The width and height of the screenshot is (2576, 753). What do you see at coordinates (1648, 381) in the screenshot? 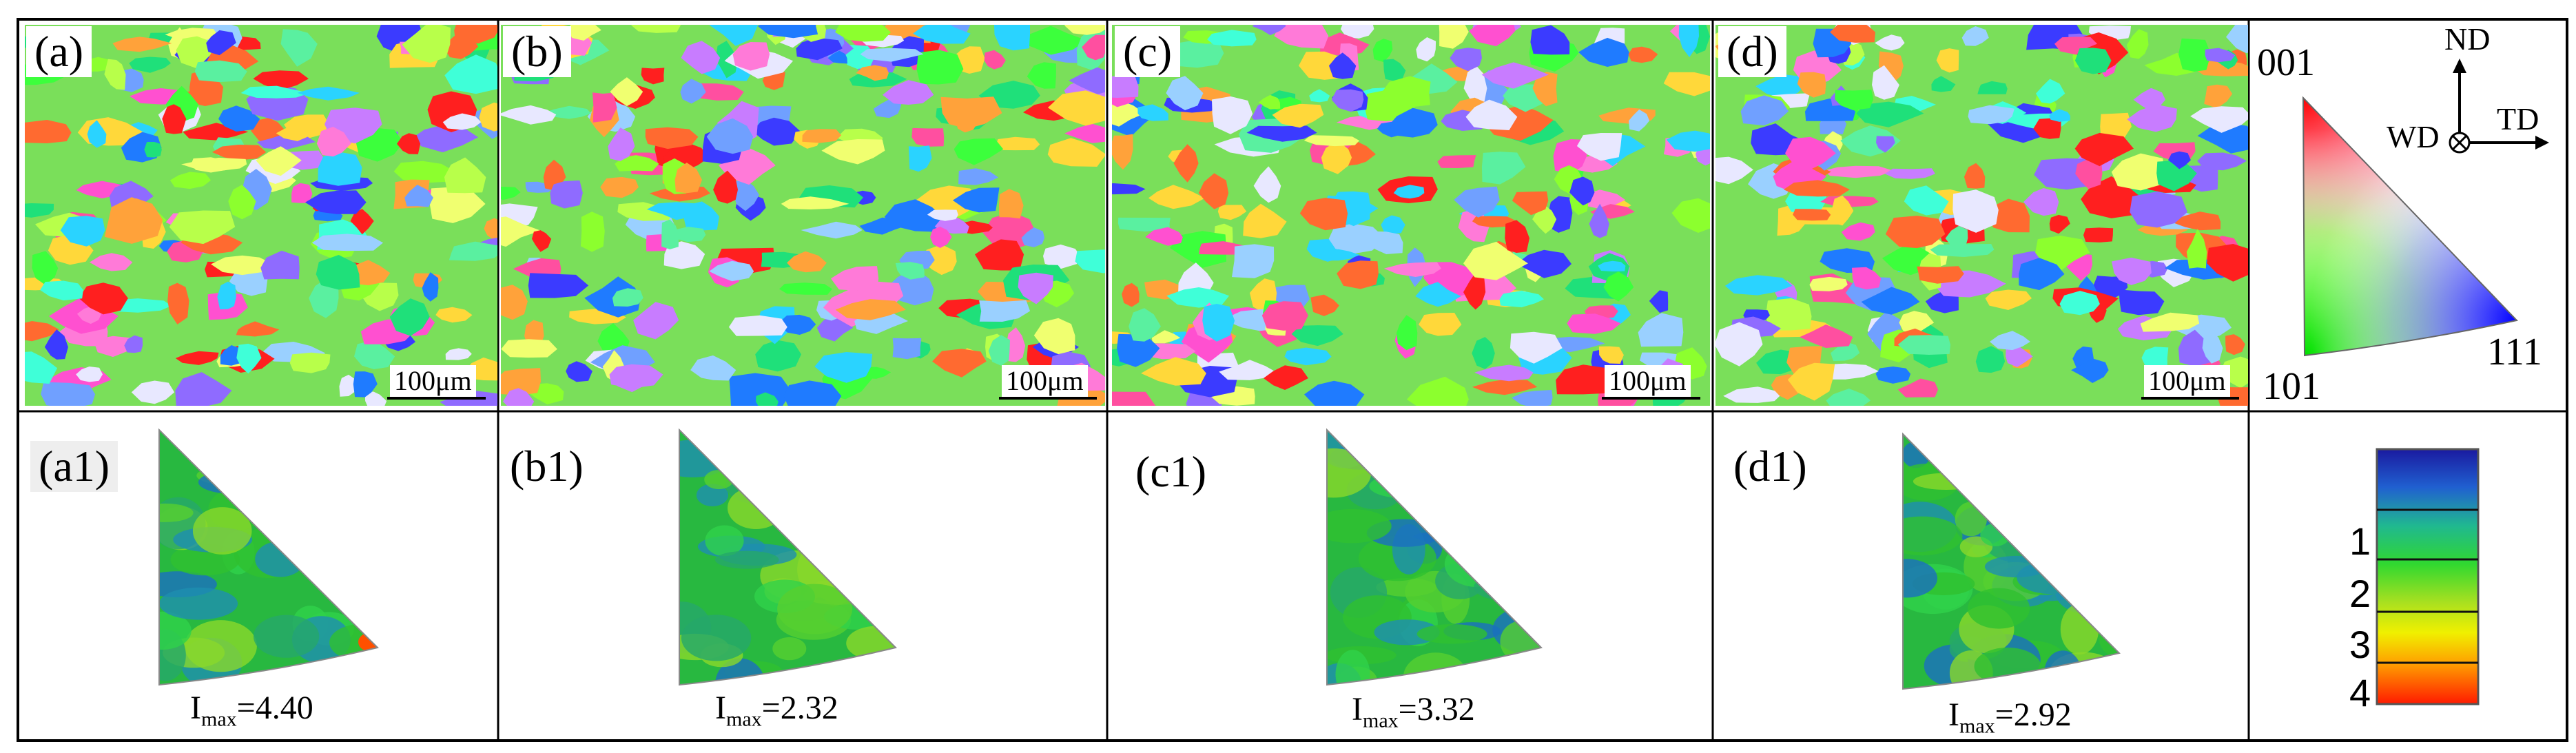
I see `scale-bar-label-c: 100μm` at bounding box center [1648, 381].